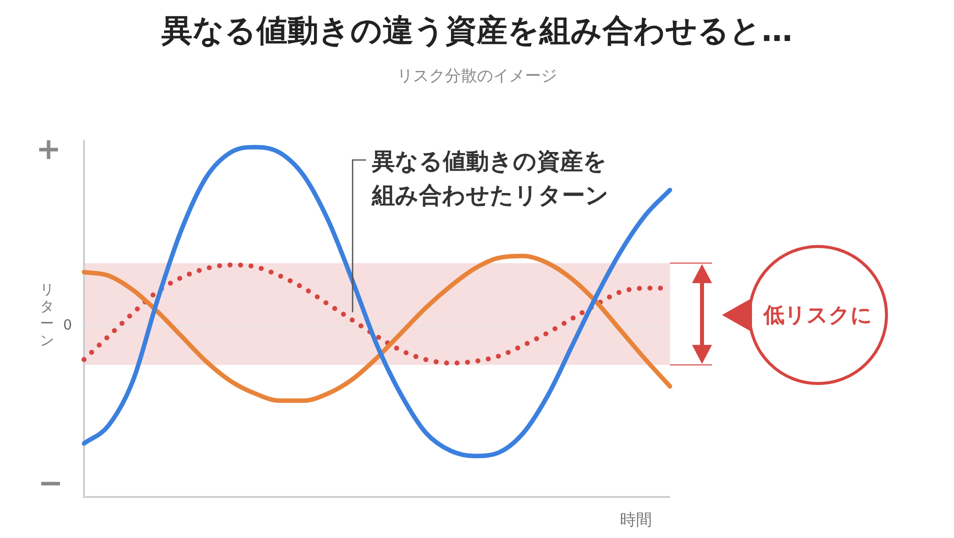 The width and height of the screenshot is (954, 538). Describe the element at coordinates (818, 315) in the screenshot. I see `circle-callout: 低リスクに` at that location.